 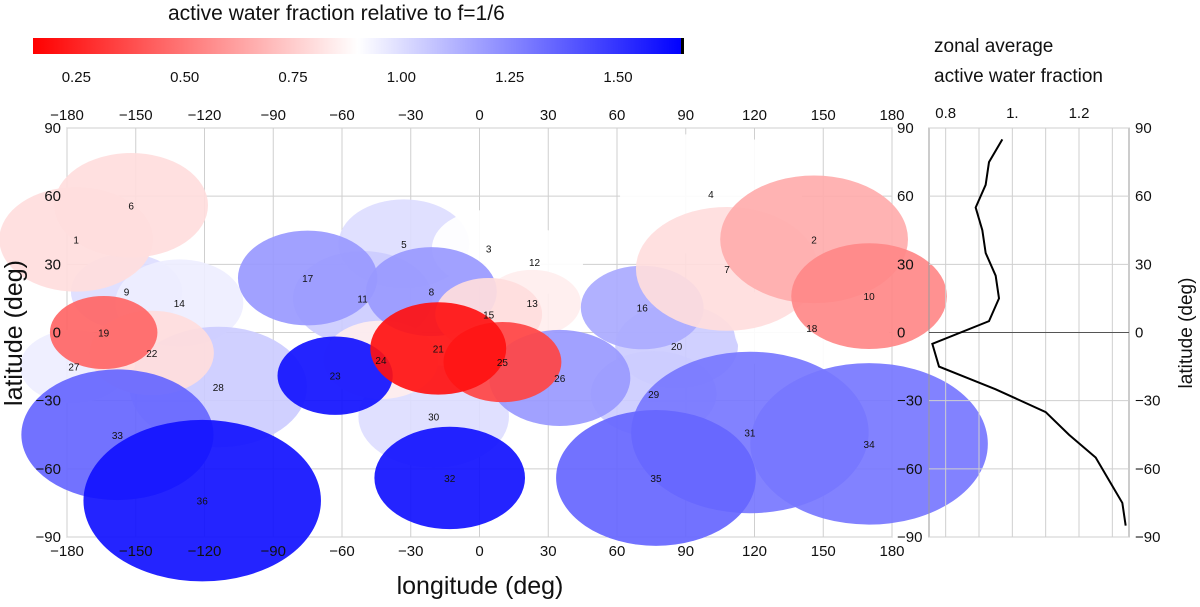 I want to click on x-tick-label-top: −180, so click(x=67, y=115).